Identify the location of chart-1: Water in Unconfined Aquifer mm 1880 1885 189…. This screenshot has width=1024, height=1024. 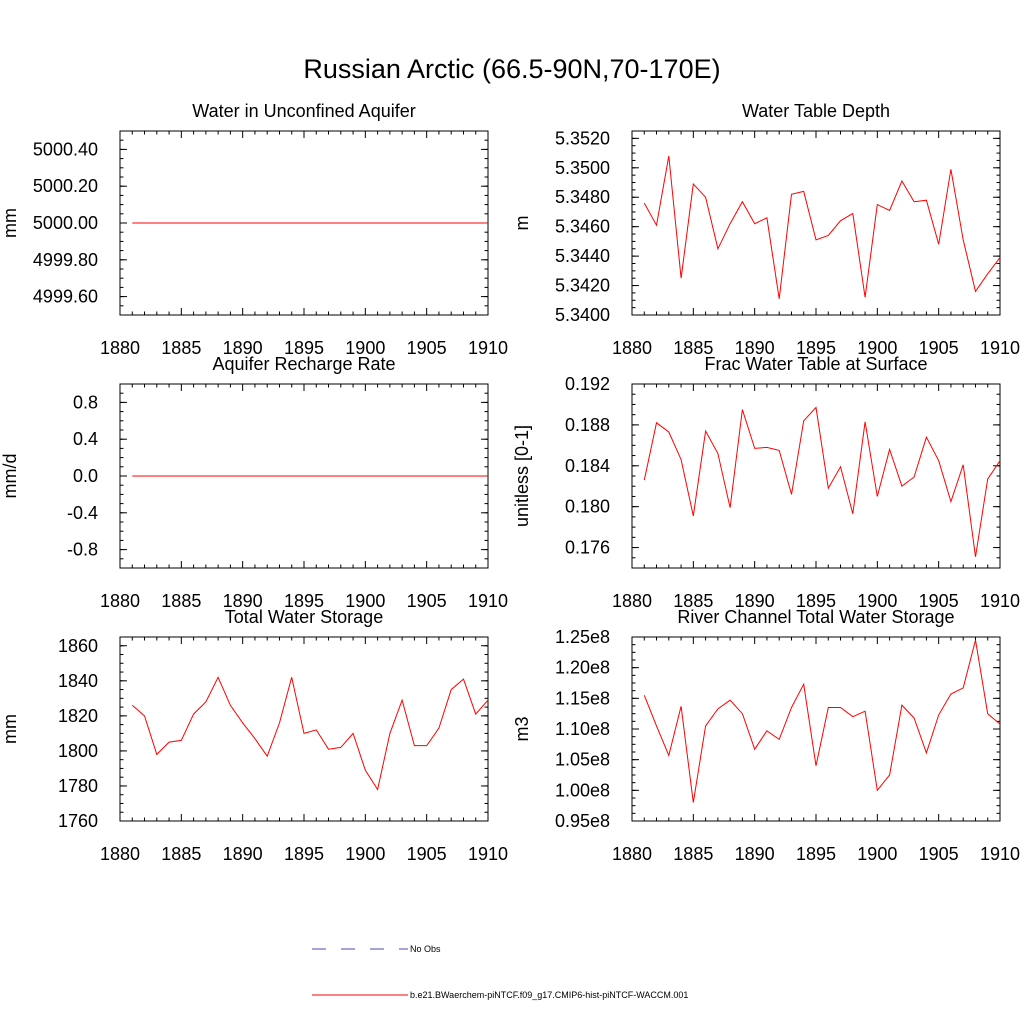
(254, 229).